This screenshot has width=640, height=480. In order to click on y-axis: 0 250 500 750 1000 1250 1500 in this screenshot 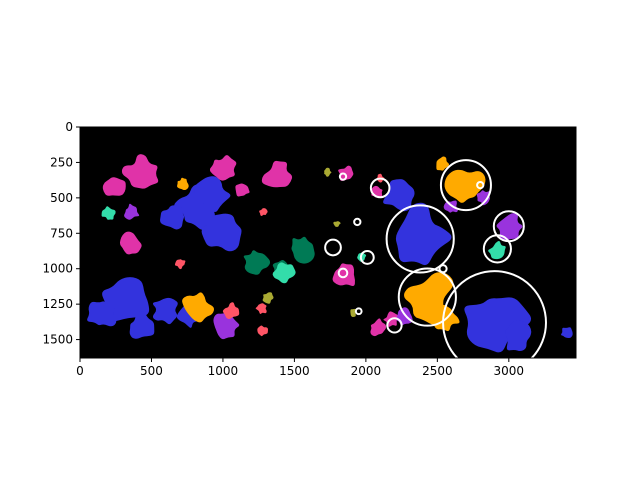, I will do `click(61, 233)`.